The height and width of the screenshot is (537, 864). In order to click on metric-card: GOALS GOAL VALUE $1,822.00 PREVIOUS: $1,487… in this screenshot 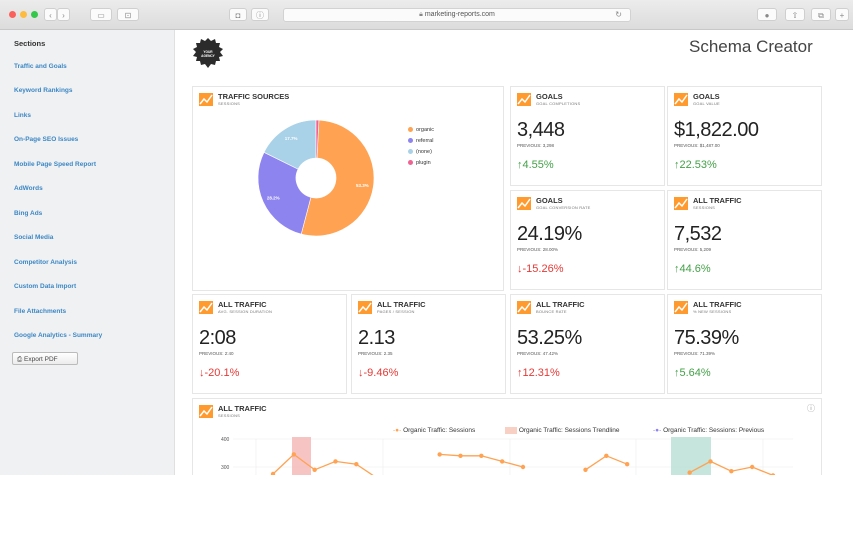, I will do `click(744, 136)`.